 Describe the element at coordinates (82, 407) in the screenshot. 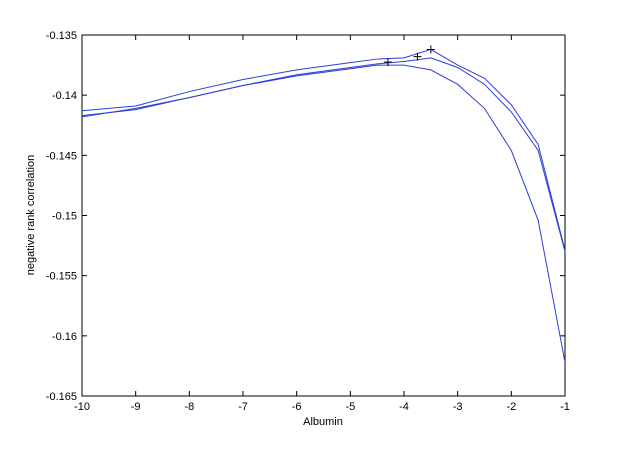

I see `x-tick-label: -10` at that location.